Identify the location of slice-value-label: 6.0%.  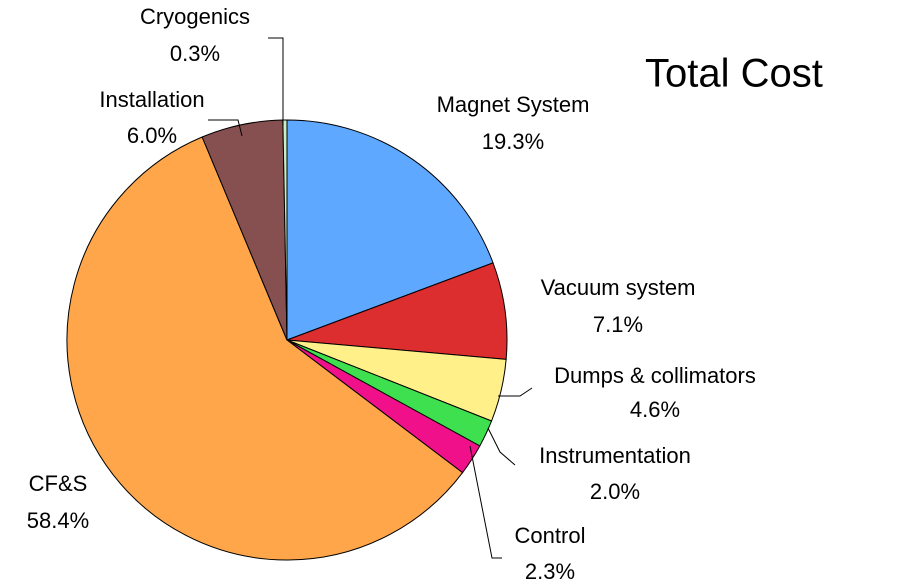
(152, 135).